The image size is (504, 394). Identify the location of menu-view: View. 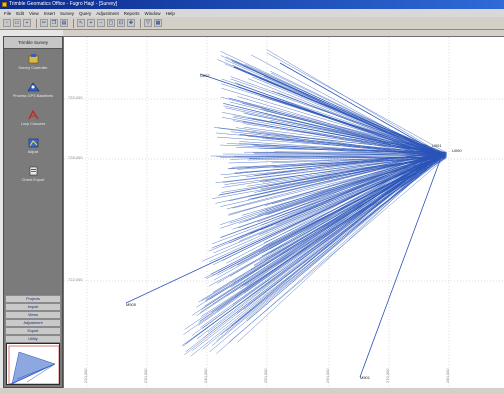
(34, 13).